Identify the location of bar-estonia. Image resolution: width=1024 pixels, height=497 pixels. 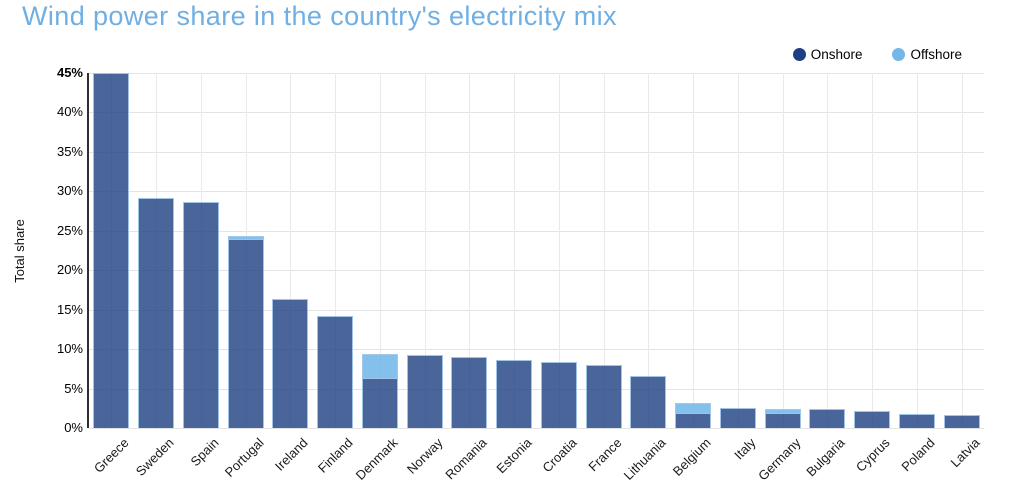
(514, 394).